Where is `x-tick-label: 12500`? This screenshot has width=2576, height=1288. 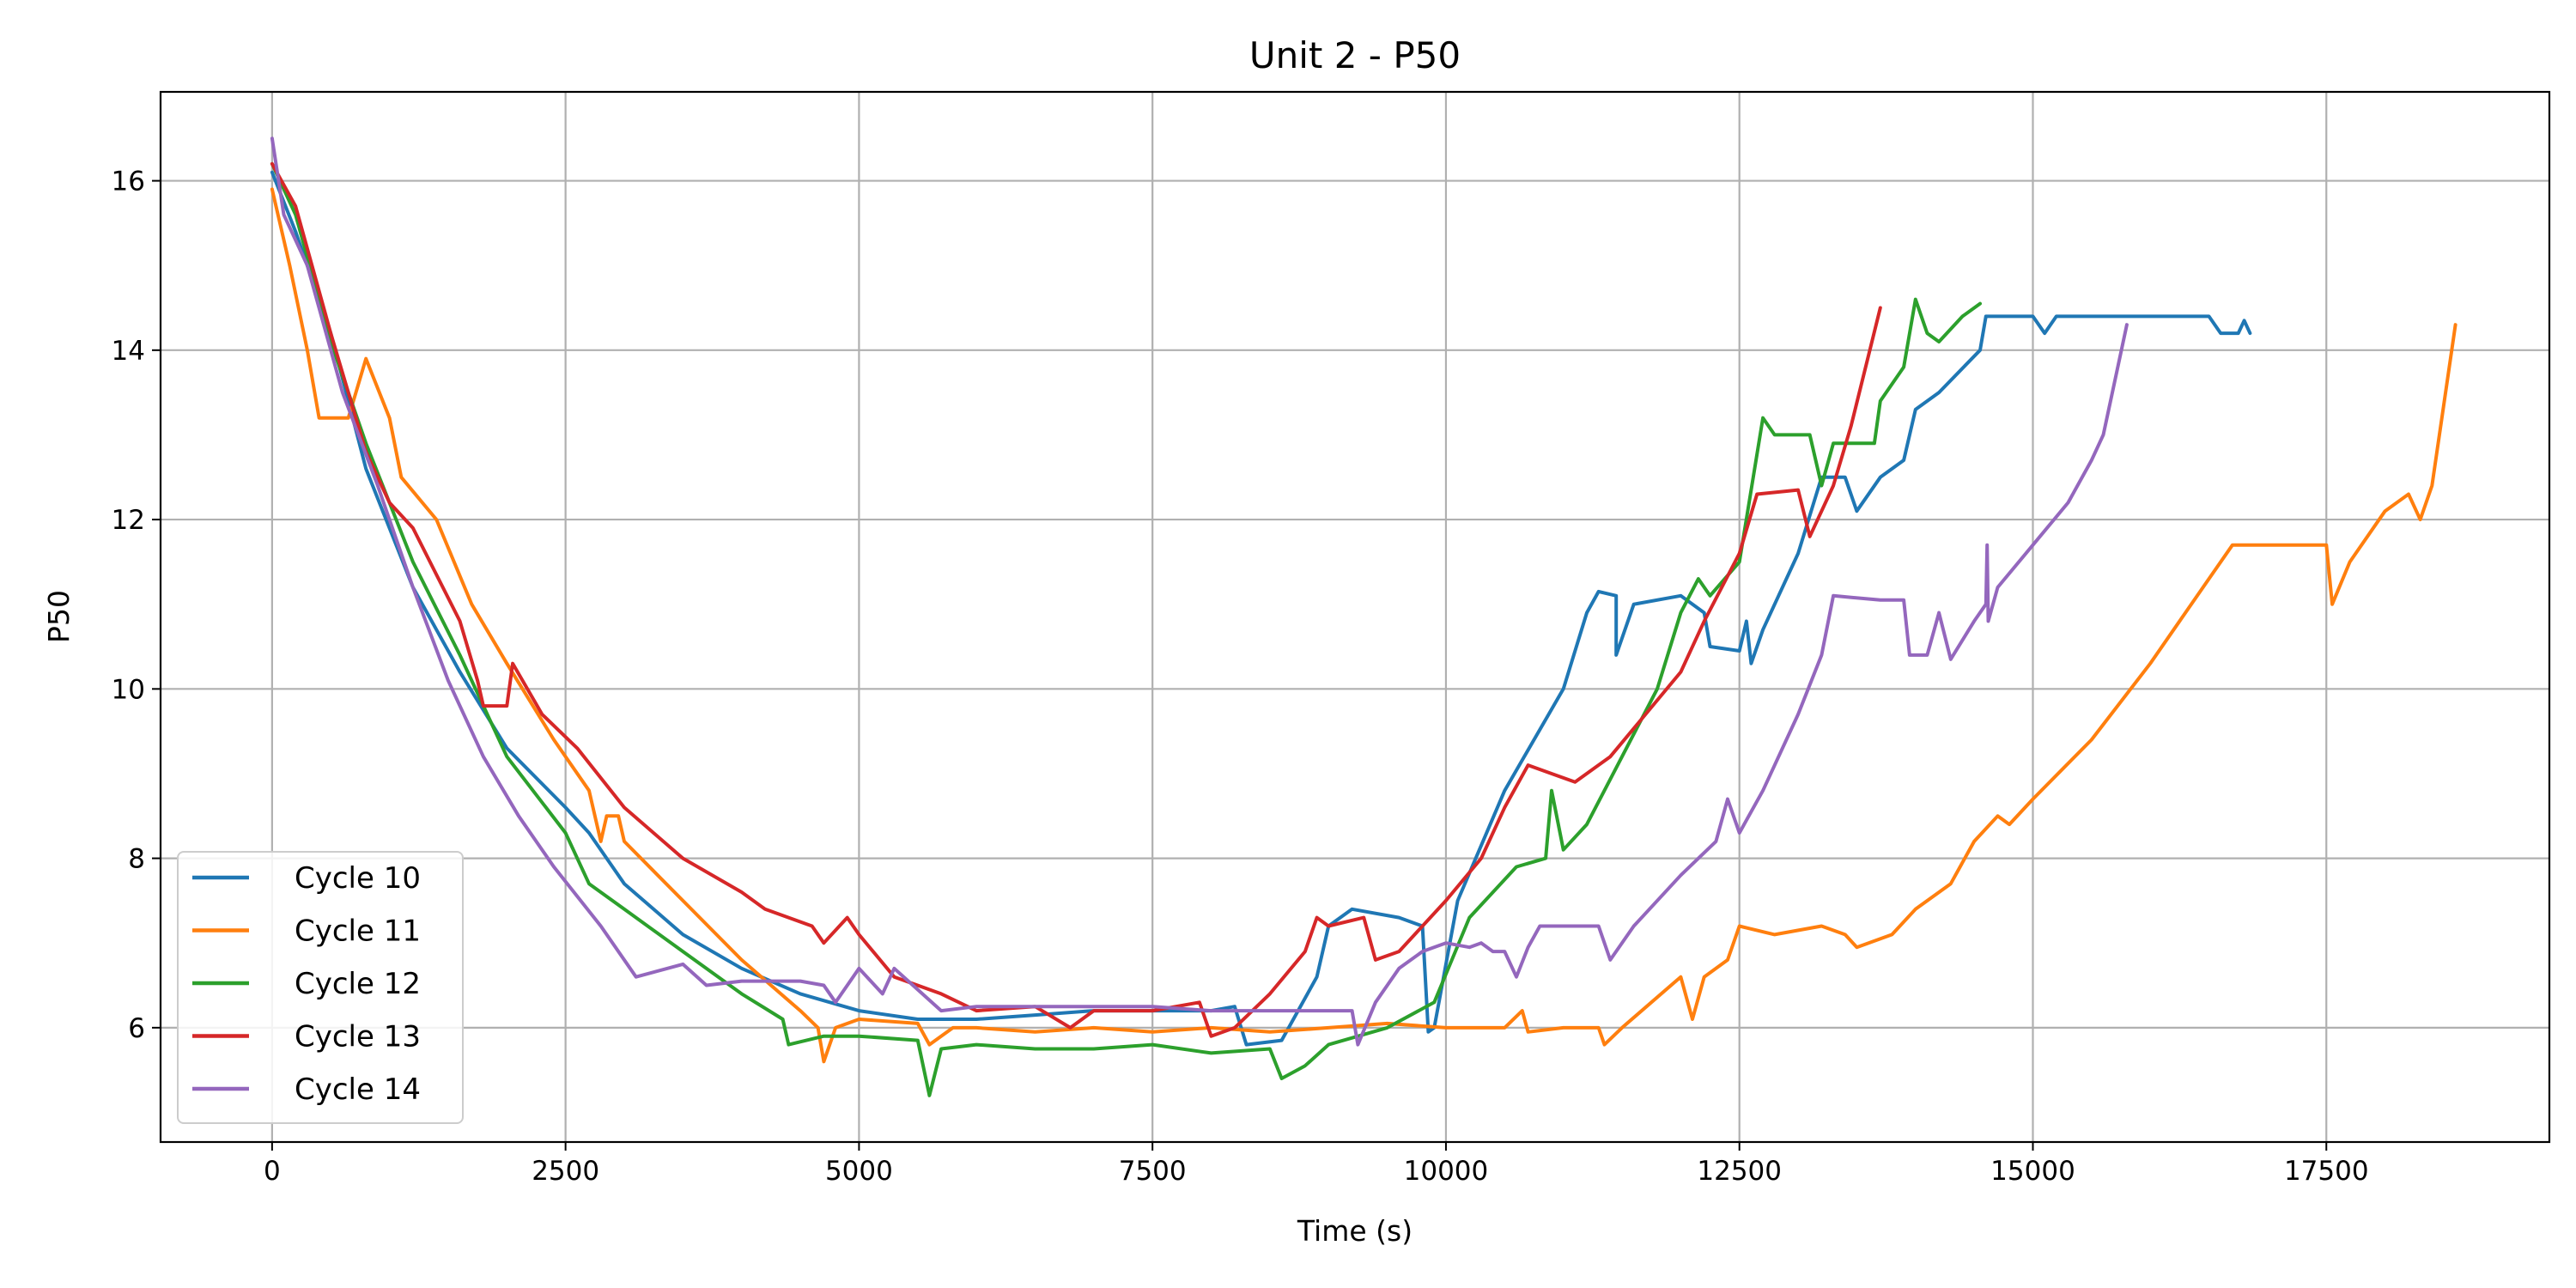 x-tick-label: 12500 is located at coordinates (1740, 1171).